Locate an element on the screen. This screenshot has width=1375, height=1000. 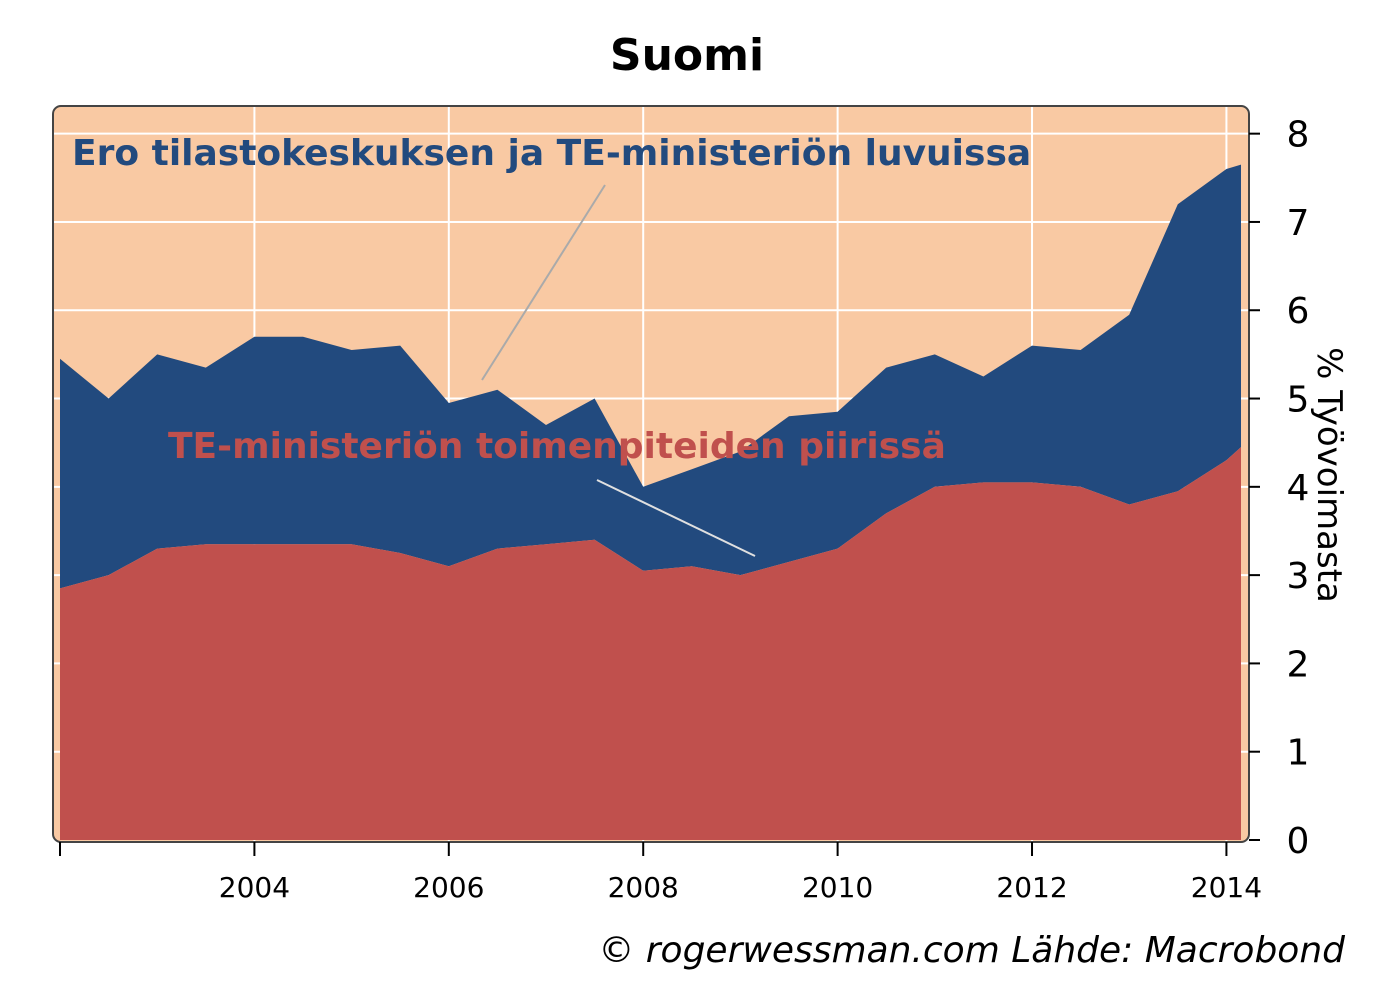
x-axis: 2004 2006 2008 2010 2012 2014 is located at coordinates (660, 873).